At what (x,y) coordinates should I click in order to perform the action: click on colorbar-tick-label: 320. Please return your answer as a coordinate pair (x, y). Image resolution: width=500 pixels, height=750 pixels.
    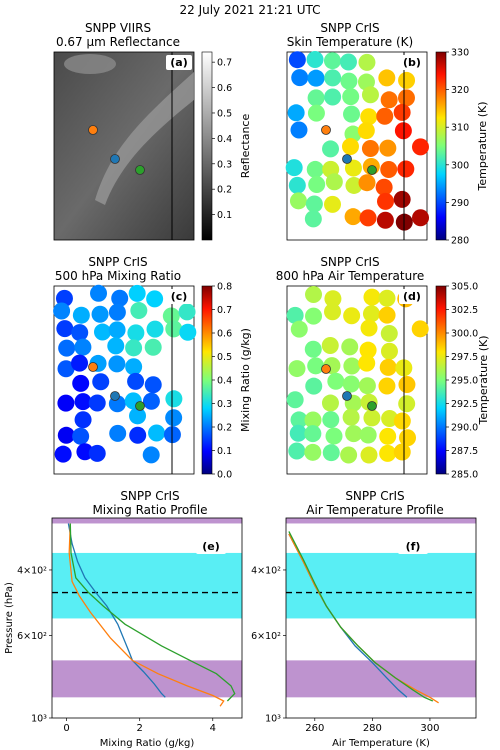
    Looking at the image, I should click on (460, 90).